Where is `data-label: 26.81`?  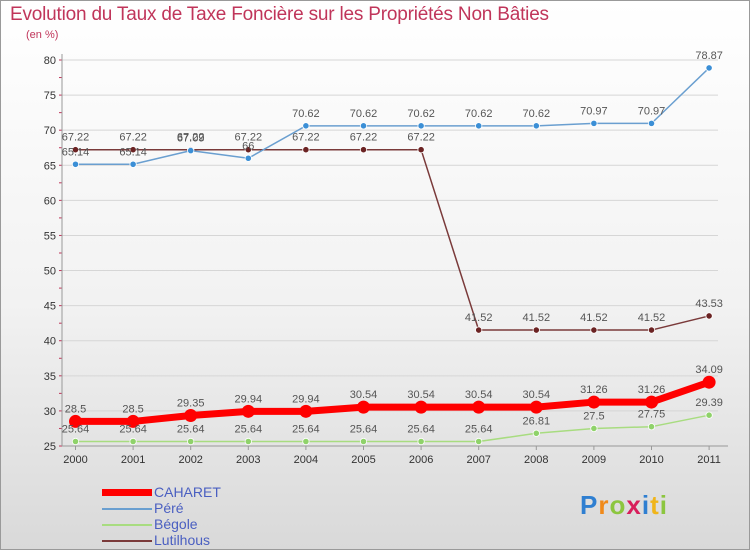
data-label: 26.81 is located at coordinates (537, 421).